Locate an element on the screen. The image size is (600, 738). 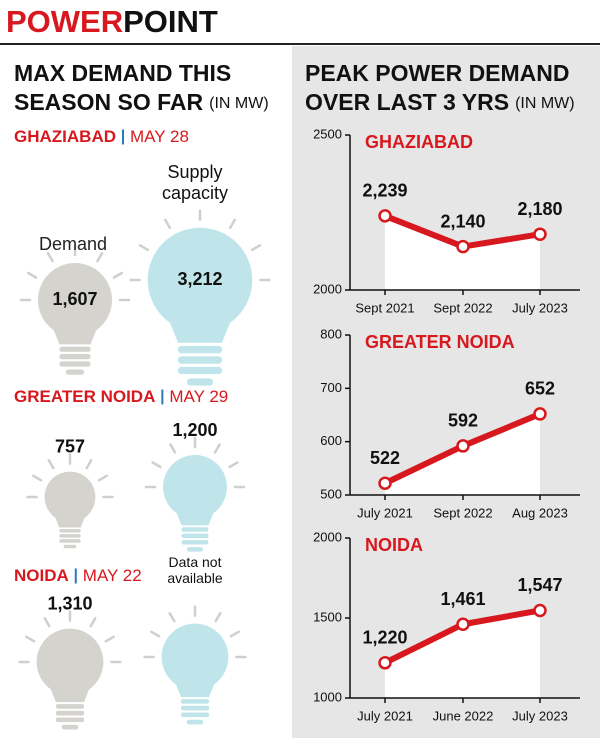
value-label: Data not available is located at coordinates (195, 570).